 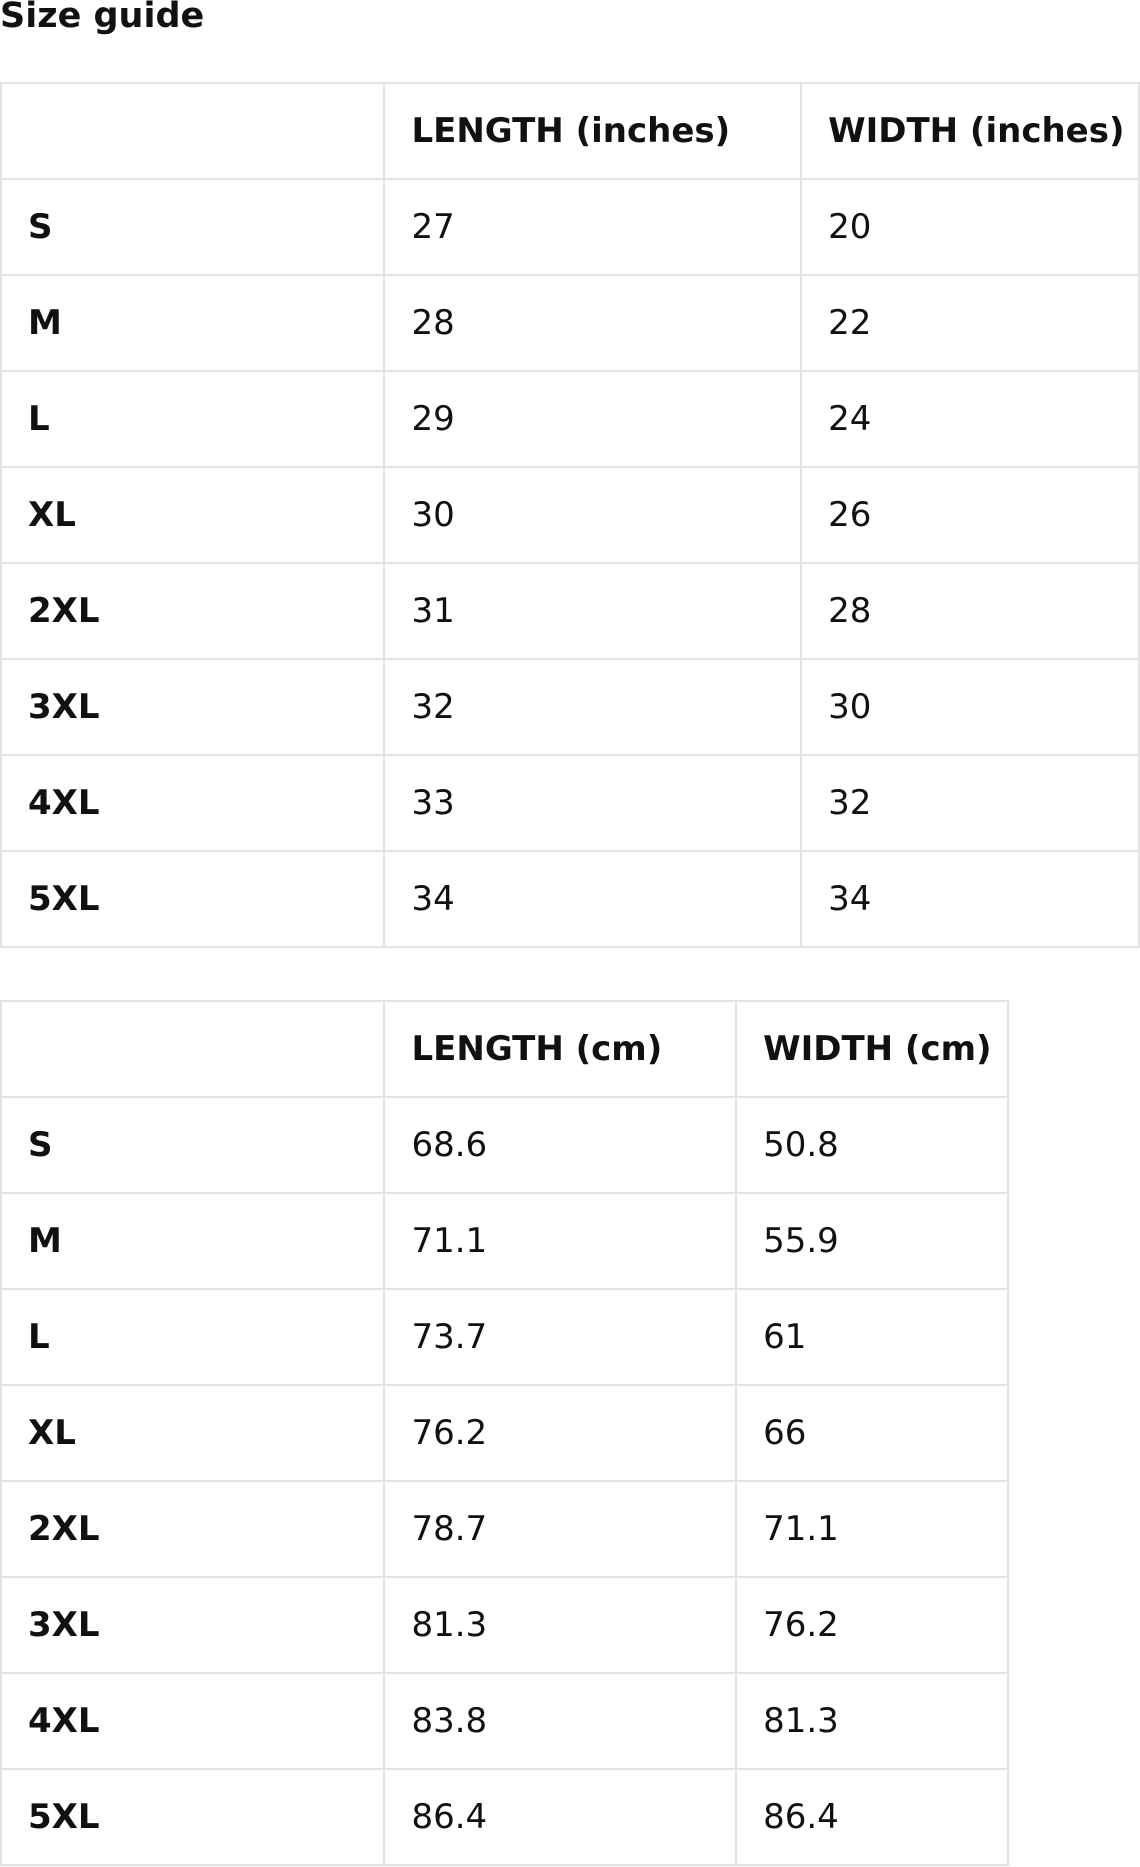 I want to click on table-row: 2XL 31 28, so click(x=570, y=611).